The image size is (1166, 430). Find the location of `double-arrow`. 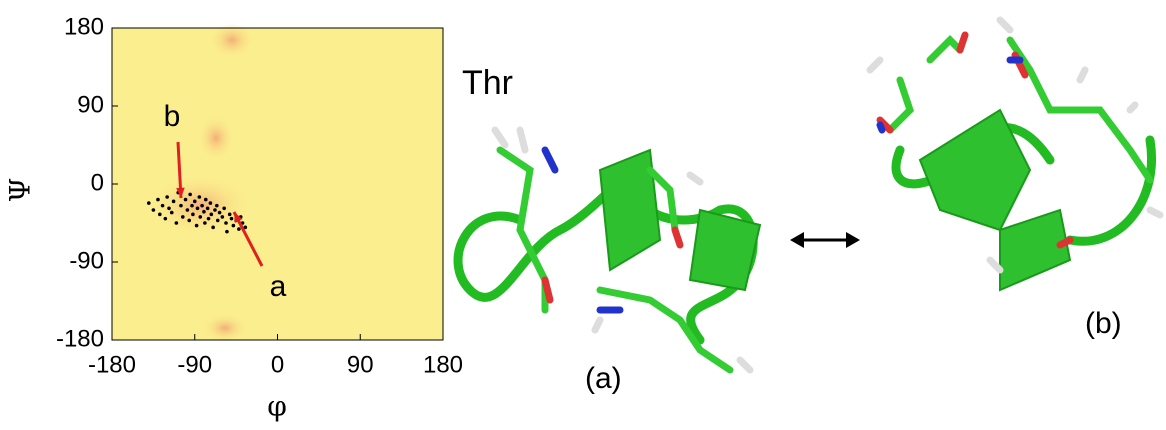

double-arrow is located at coordinates (825, 240).